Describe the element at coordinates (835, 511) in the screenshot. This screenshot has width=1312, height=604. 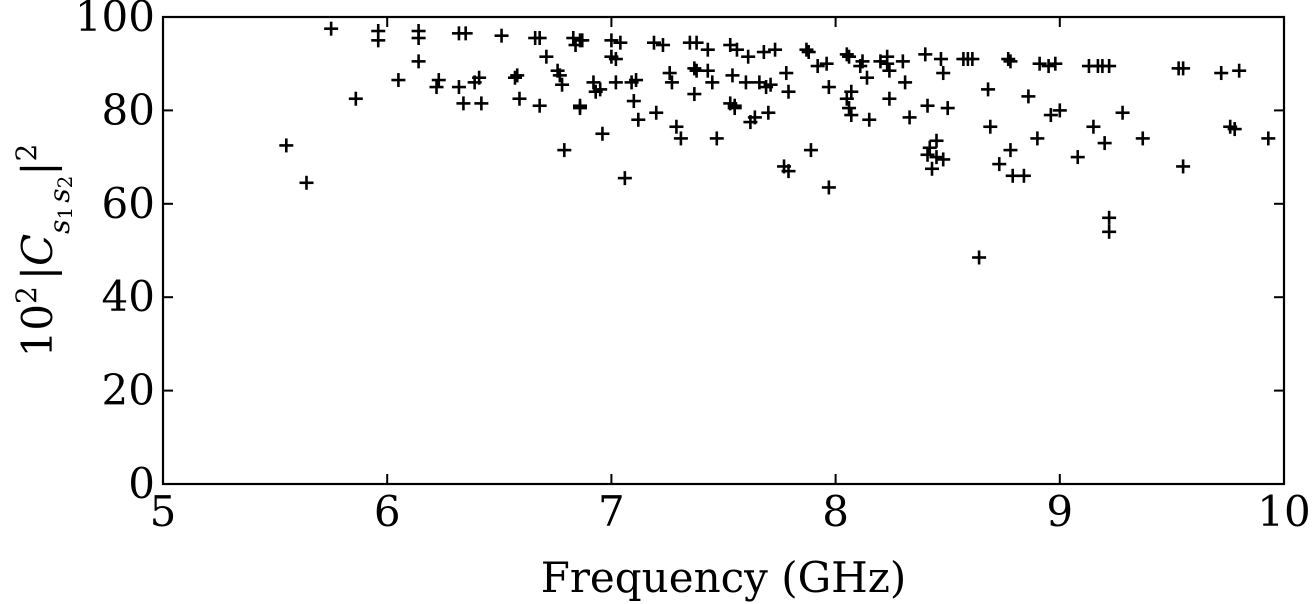
I see `x-tick-label: 8` at that location.